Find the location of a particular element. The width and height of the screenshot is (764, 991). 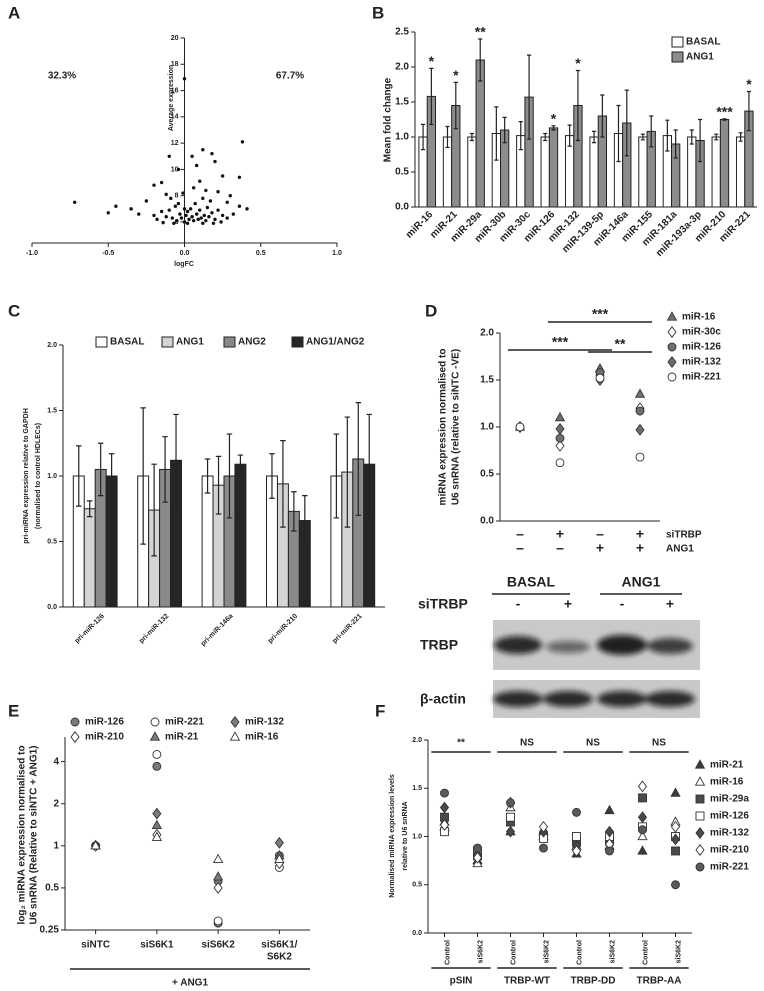

significance: *** is located at coordinates (600, 314).